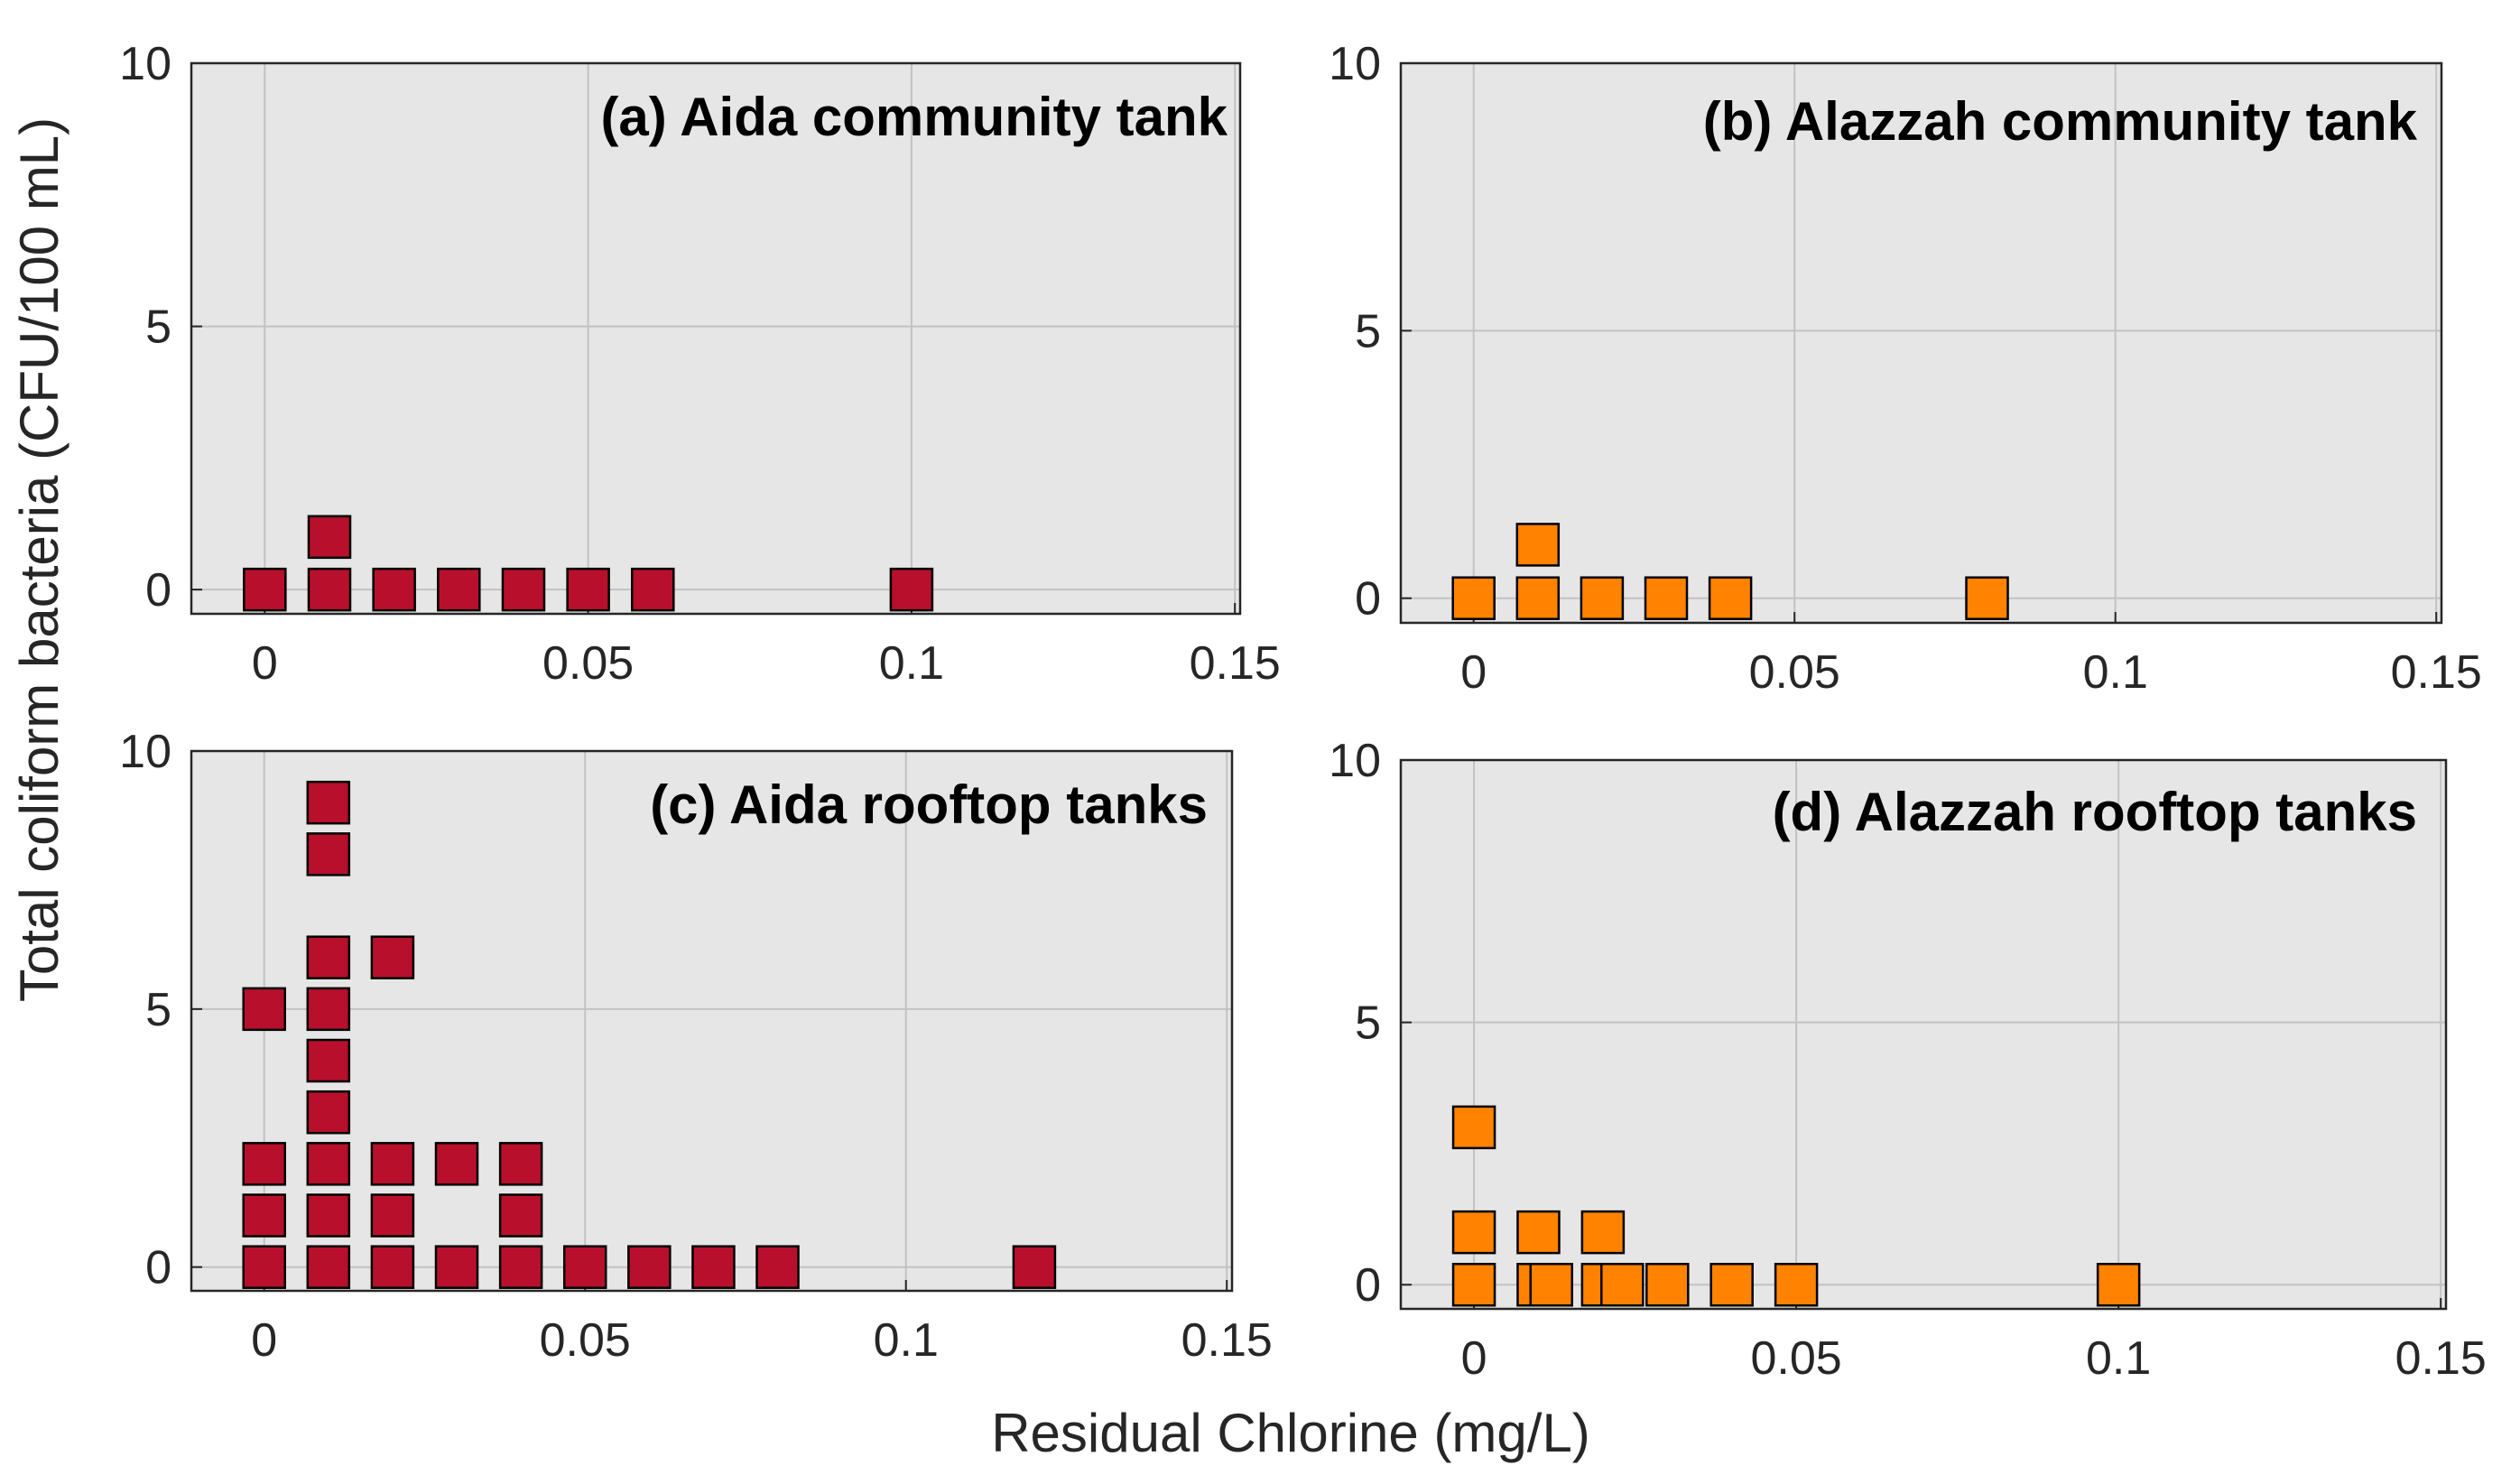 The width and height of the screenshot is (2520, 1484). Describe the element at coordinates (39, 560) in the screenshot. I see `y-axis-label: Total coliform bacteria (CFU/100 mL)` at that location.